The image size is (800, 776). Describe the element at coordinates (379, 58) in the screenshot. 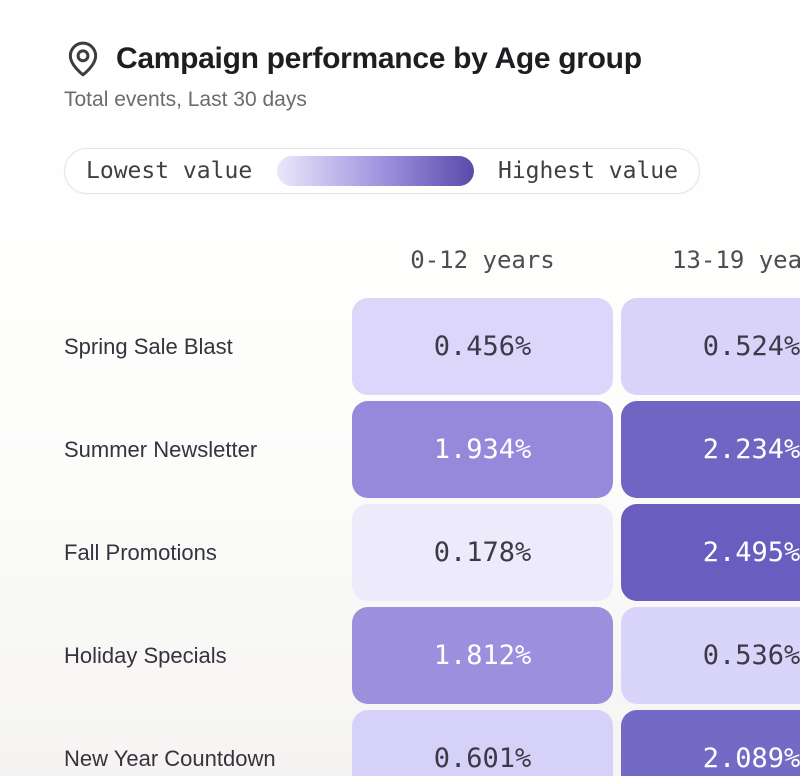

I see `page-title: Campaign performance by Age group` at that location.